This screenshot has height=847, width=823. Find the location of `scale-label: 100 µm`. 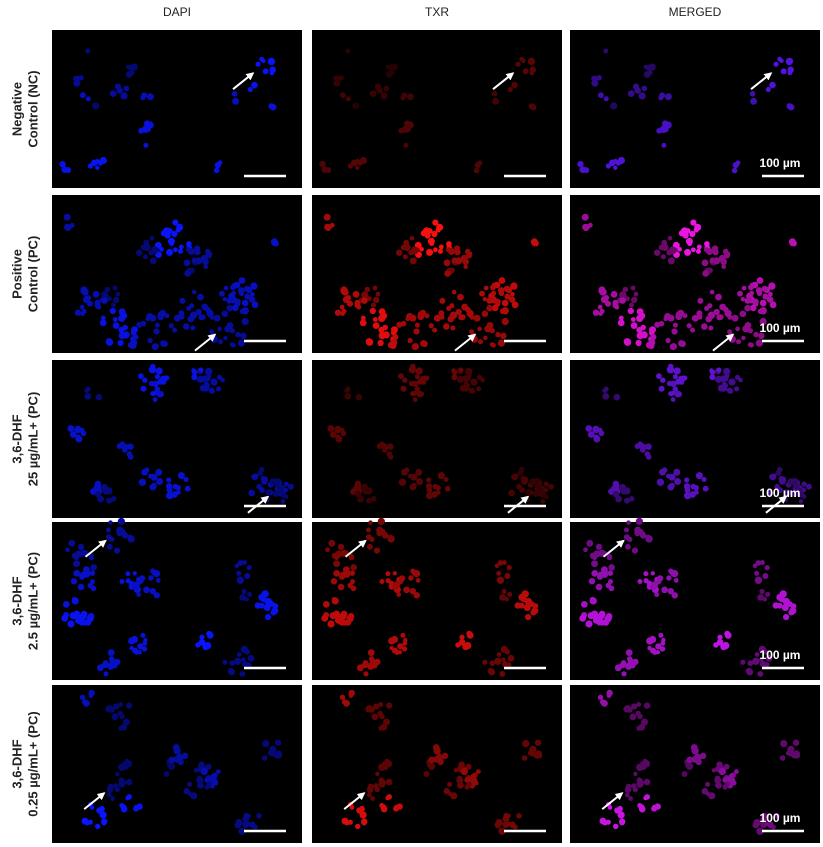

scale-label: 100 µm is located at coordinates (780, 163).